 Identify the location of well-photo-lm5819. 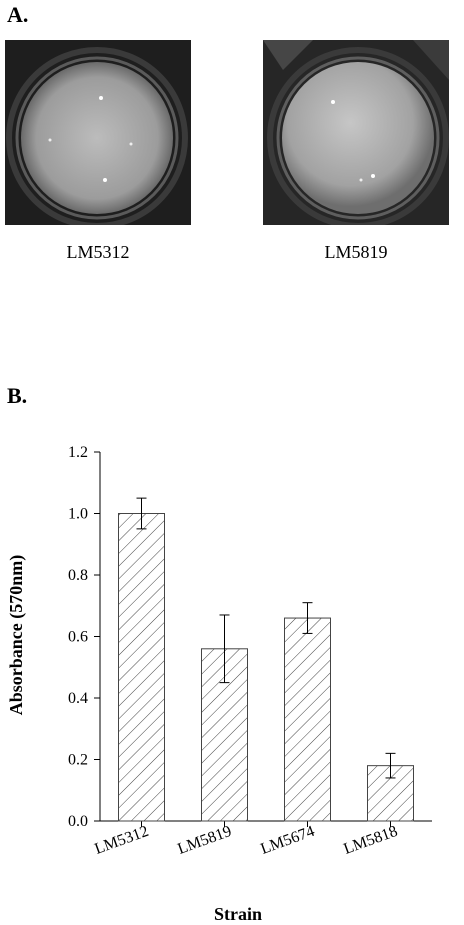
(356, 132).